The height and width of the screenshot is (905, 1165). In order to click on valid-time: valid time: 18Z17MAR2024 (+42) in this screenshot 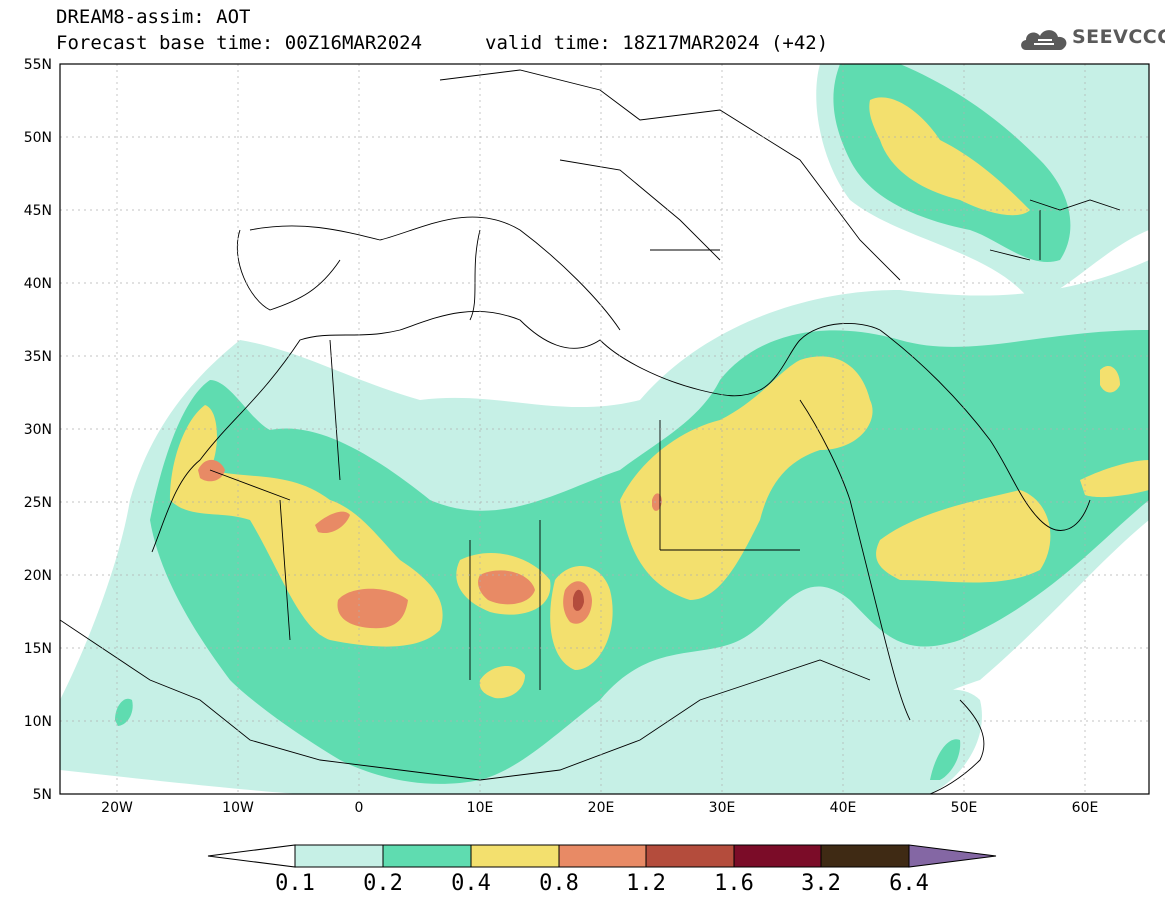, I will do `click(657, 43)`.